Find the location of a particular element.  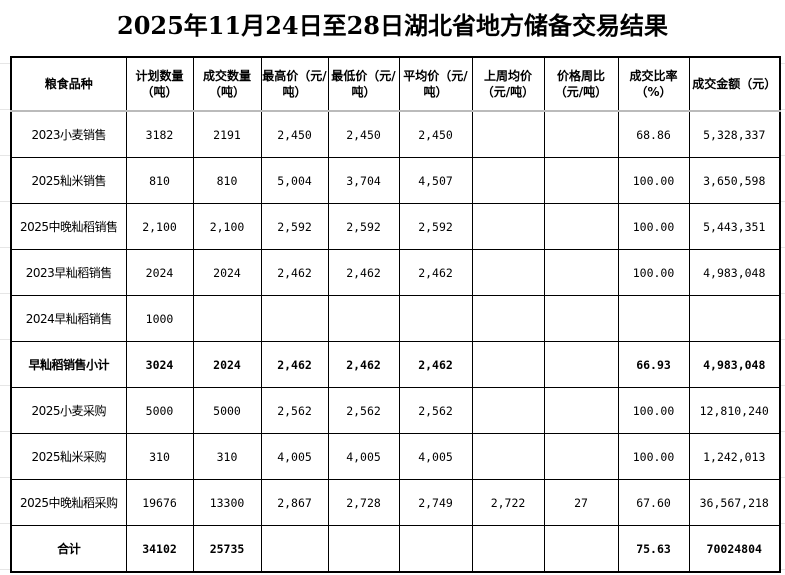

cell-max-price: 4,005 is located at coordinates (294, 456).